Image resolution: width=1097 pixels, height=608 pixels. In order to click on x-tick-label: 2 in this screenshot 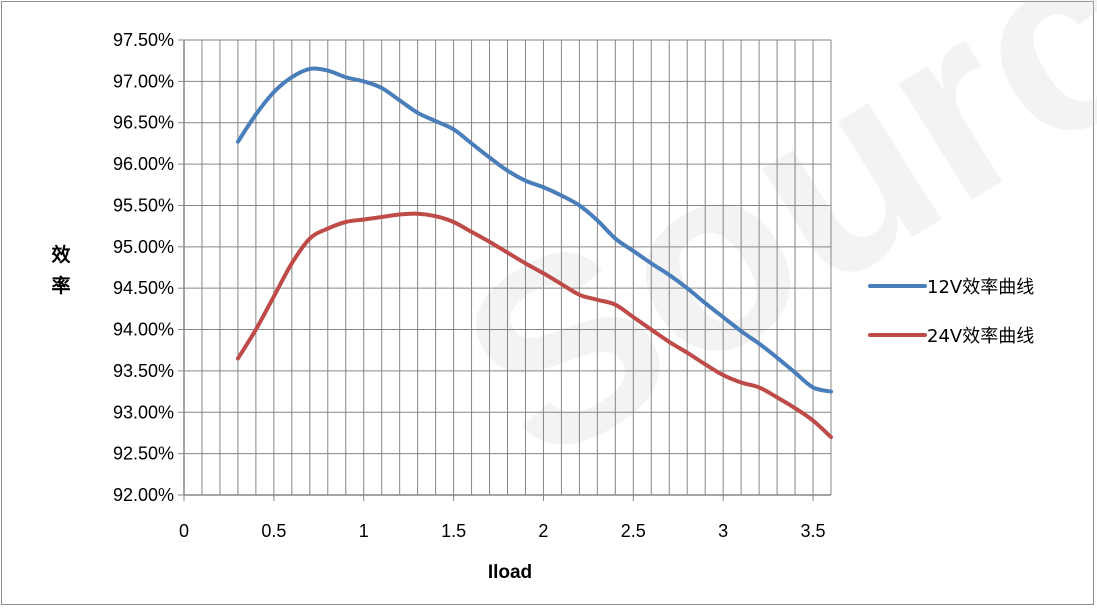, I will do `click(543, 531)`.